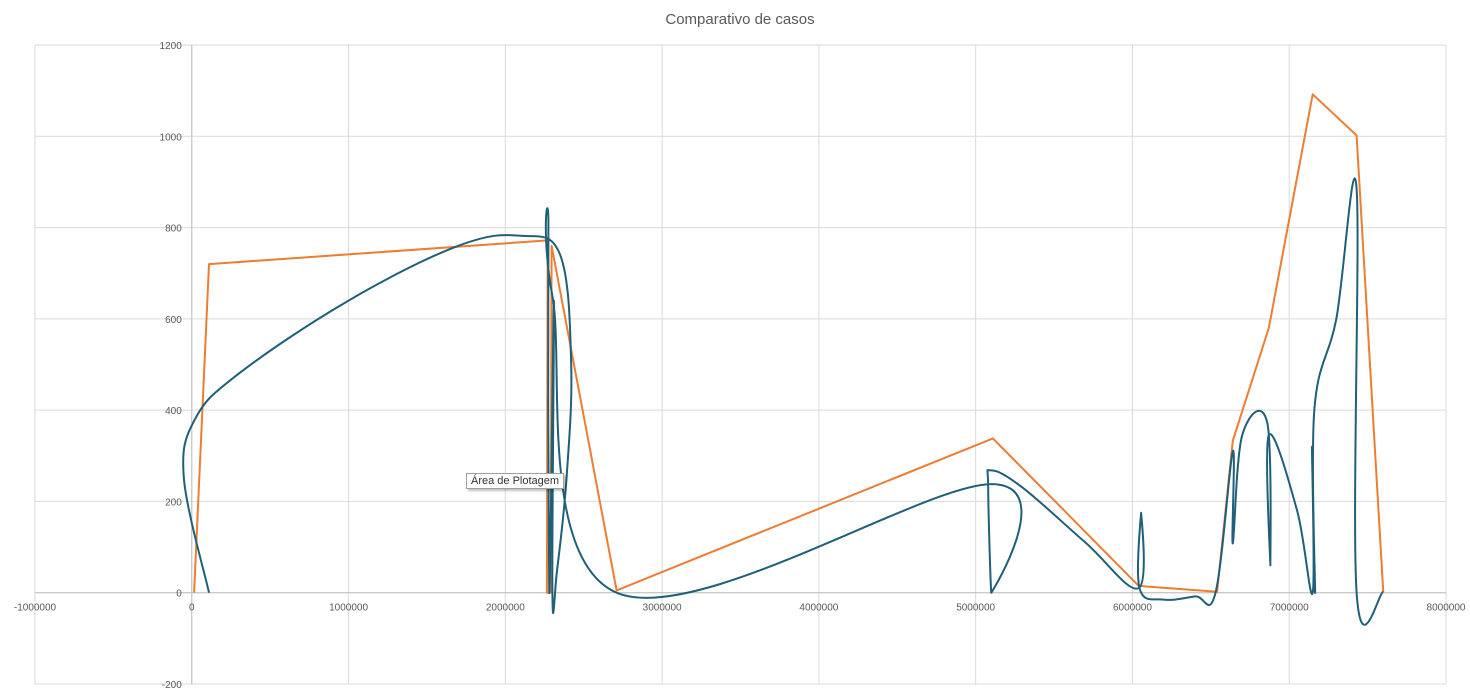 Image resolution: width=1470 pixels, height=699 pixels. I want to click on y-tick-label: 0, so click(179, 594).